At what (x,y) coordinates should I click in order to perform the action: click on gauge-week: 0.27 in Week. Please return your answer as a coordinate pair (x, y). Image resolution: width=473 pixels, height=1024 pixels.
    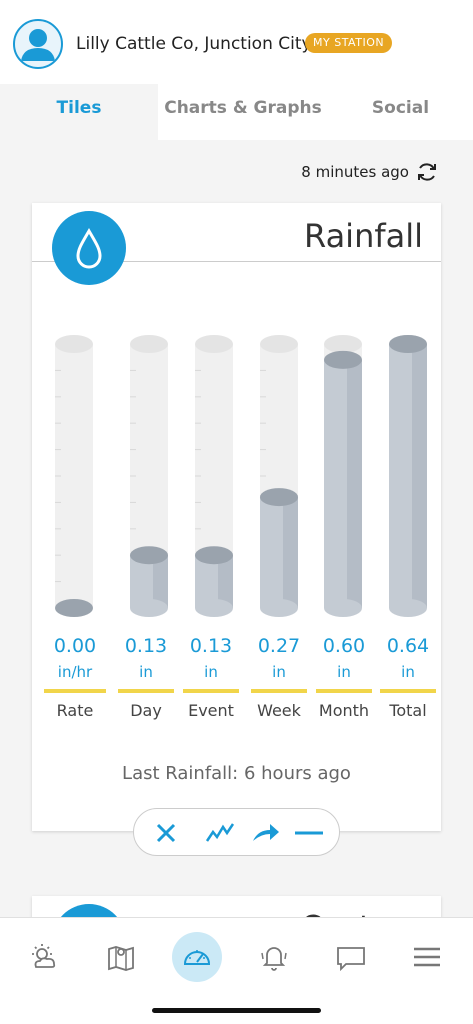
    Looking at the image, I should click on (279, 677).